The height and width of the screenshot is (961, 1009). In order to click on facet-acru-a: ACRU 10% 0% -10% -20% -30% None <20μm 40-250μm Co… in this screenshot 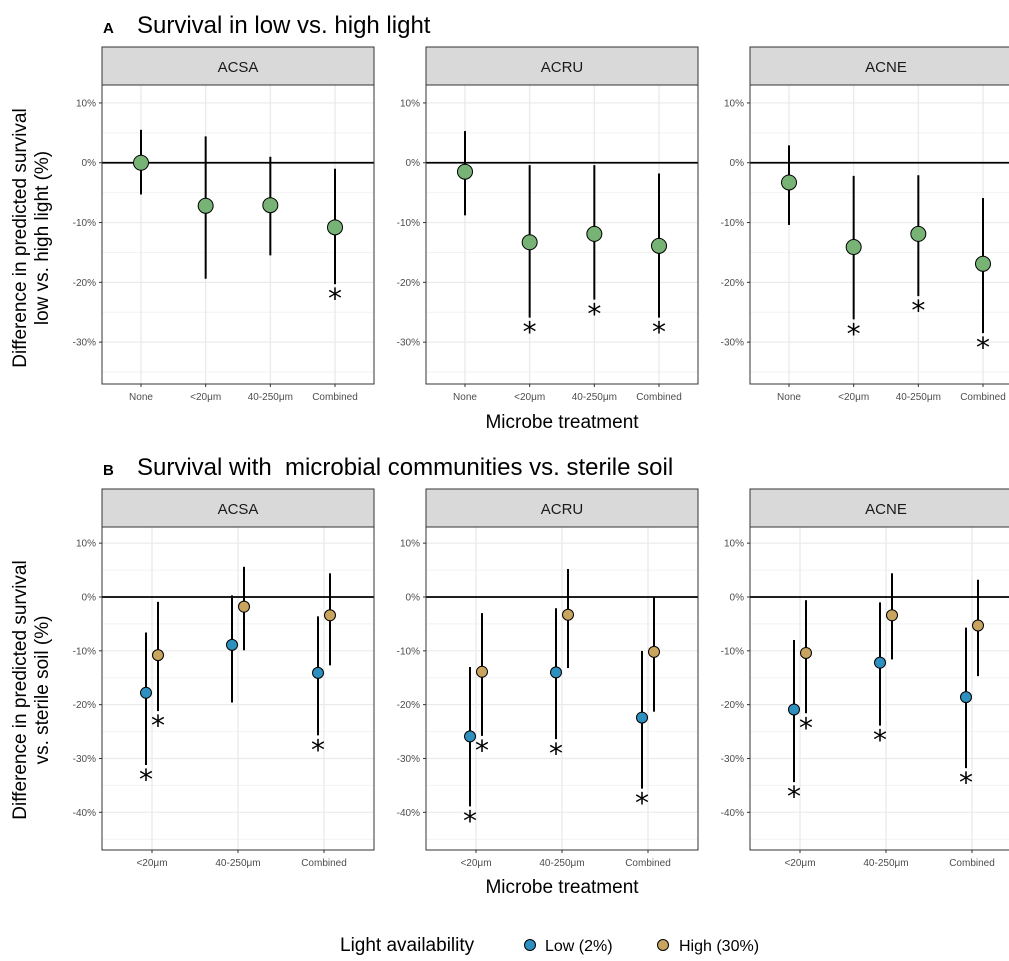, I will do `click(548, 224)`.